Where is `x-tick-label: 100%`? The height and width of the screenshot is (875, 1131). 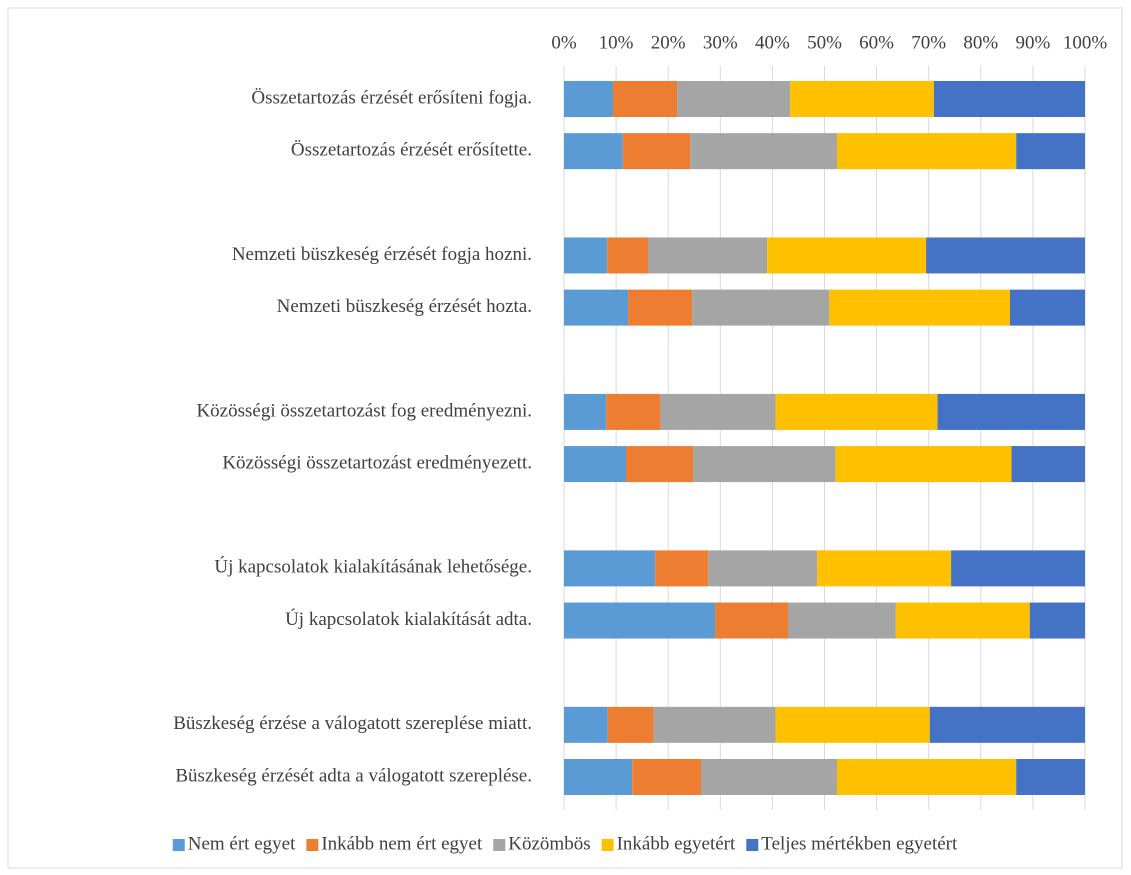
x-tick-label: 100% is located at coordinates (1085, 42).